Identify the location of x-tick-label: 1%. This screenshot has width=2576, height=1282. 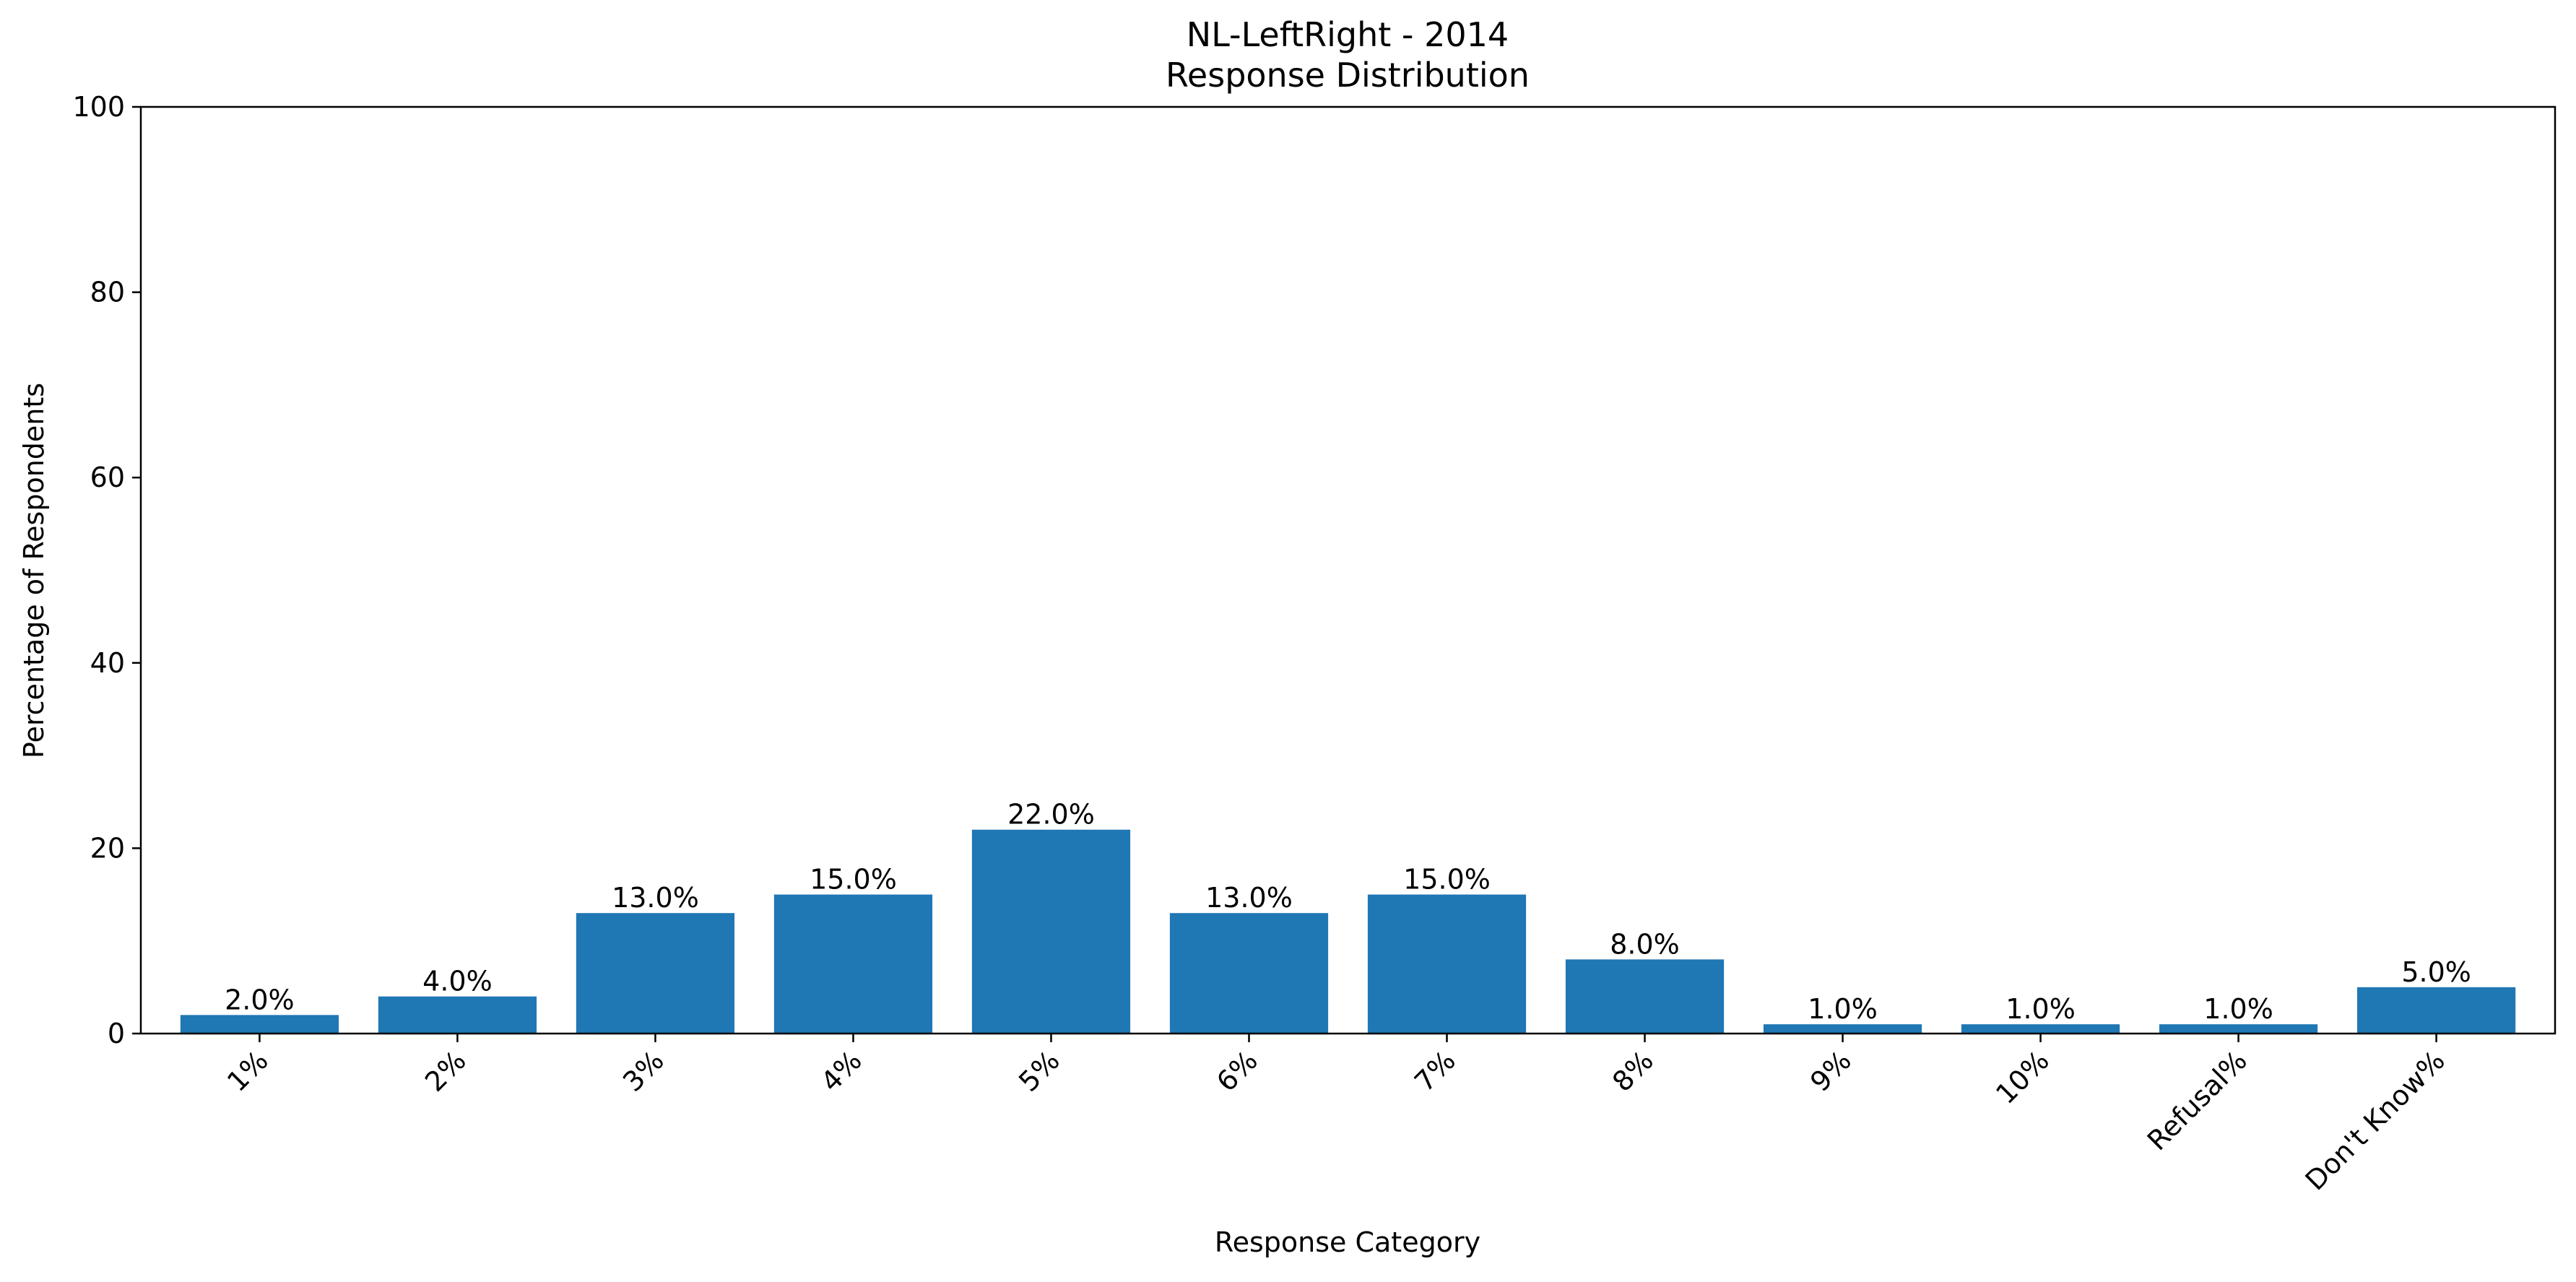
(247, 1071).